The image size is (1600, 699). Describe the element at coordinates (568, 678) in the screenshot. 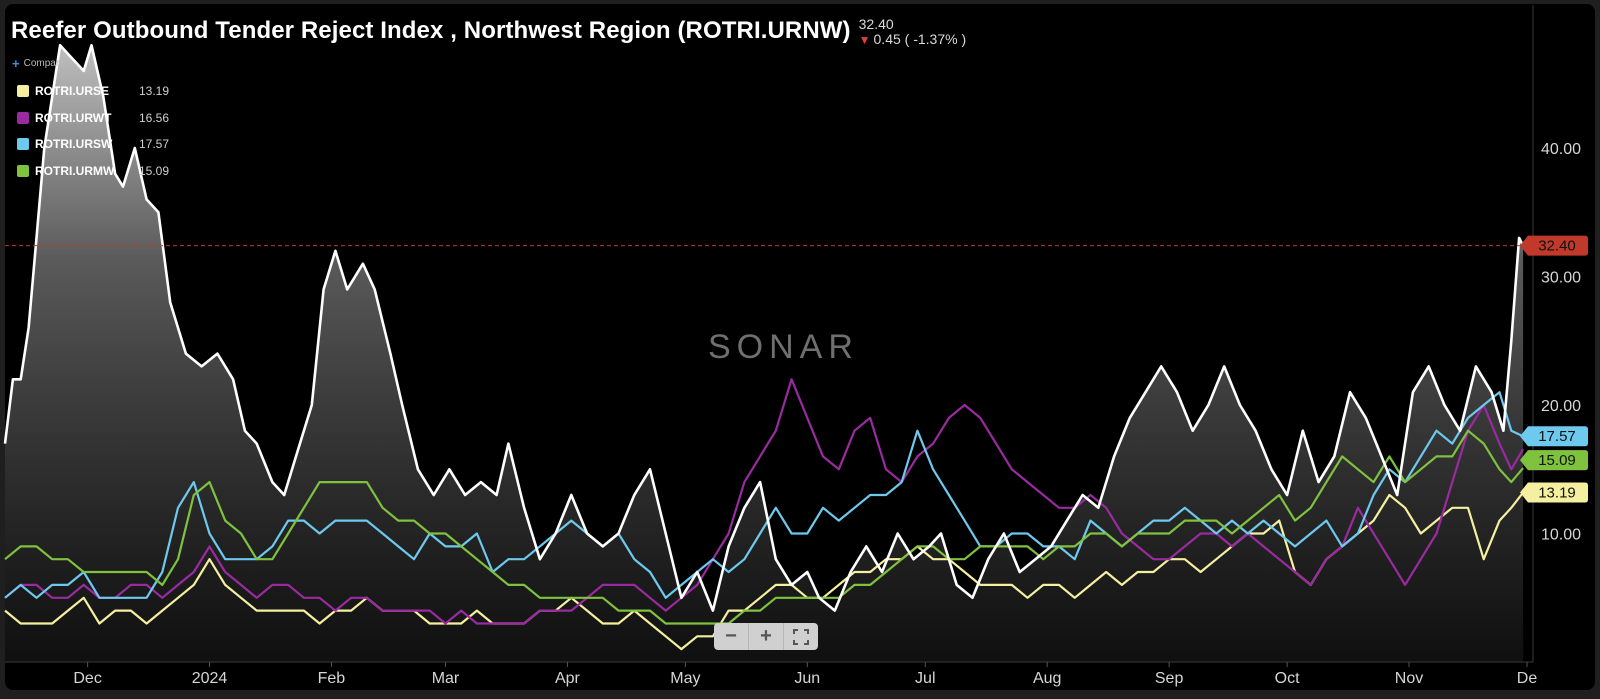

I see `x-tick-label: Apr` at that location.